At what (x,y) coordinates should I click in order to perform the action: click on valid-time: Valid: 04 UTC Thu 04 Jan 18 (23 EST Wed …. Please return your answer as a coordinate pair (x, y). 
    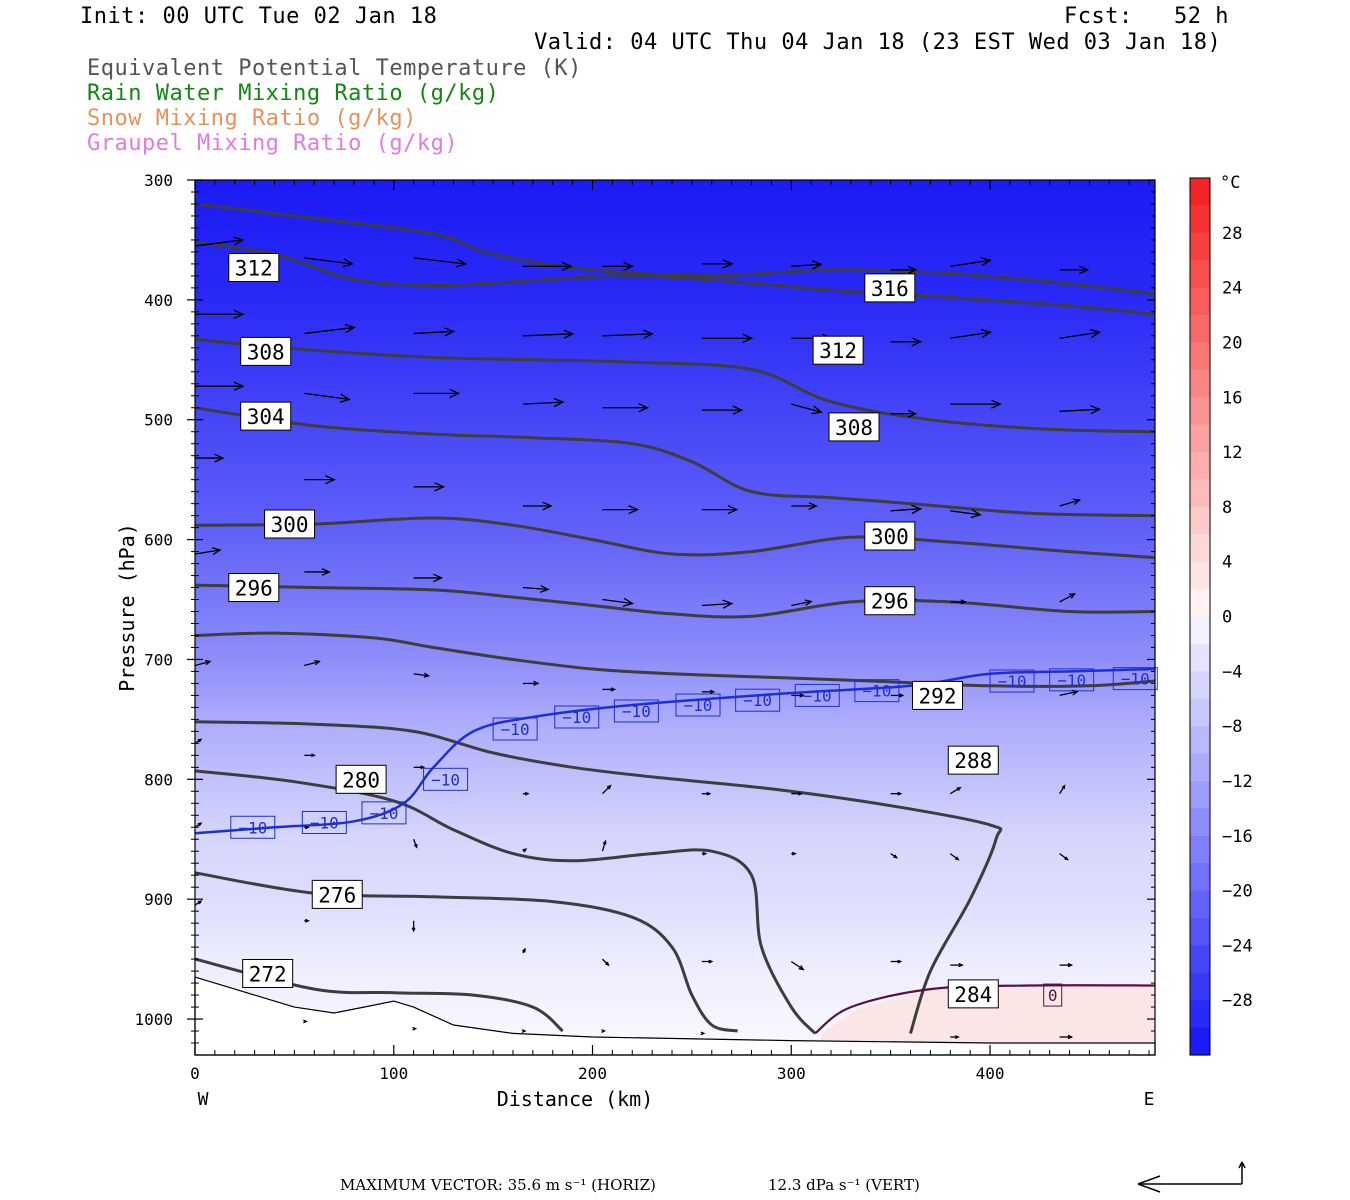
    Looking at the image, I should click on (878, 42).